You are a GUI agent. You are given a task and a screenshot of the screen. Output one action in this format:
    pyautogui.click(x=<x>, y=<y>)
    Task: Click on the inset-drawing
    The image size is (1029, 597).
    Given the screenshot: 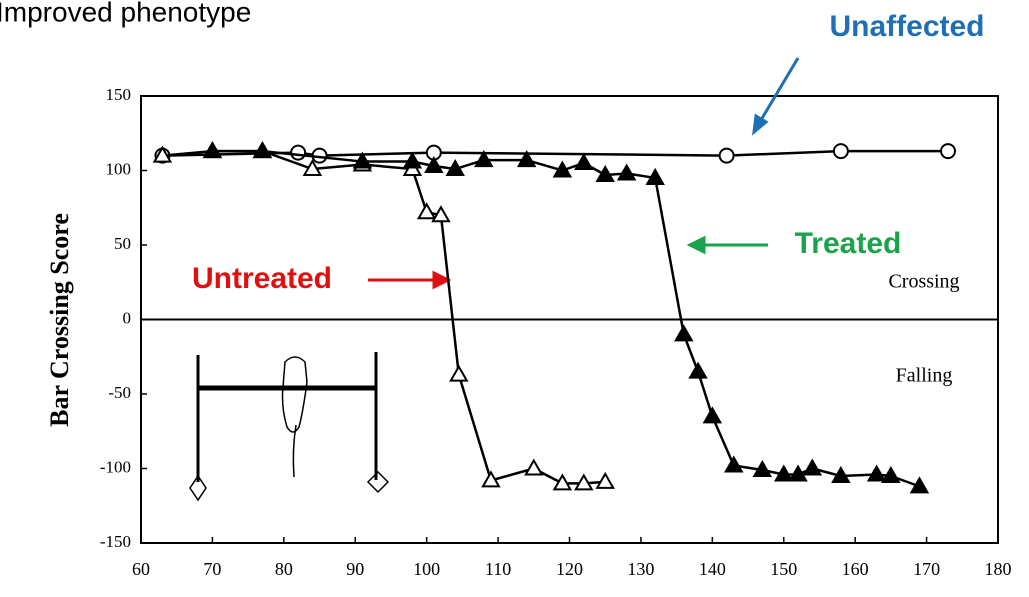 What is the action you would take?
    pyautogui.click(x=289, y=427)
    